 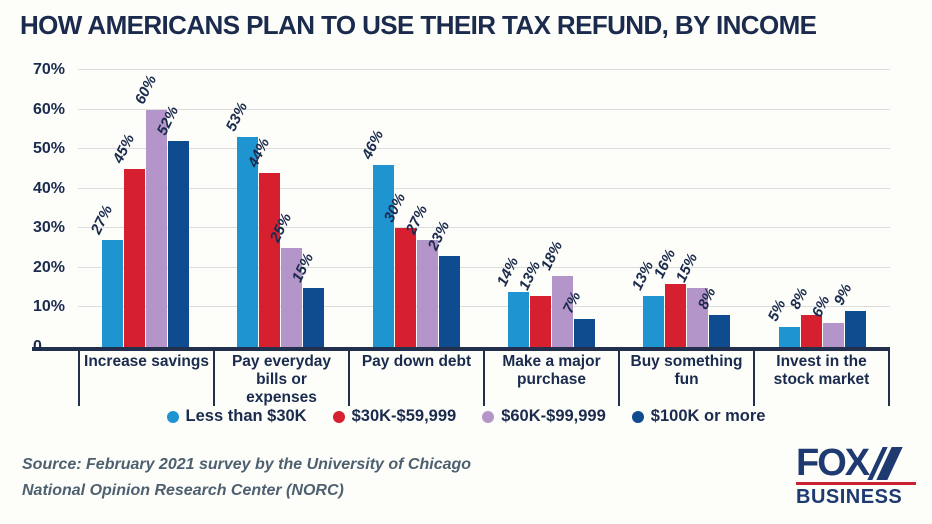 What do you see at coordinates (404, 416) in the screenshot?
I see `legend-label: $30K-$59,999` at bounding box center [404, 416].